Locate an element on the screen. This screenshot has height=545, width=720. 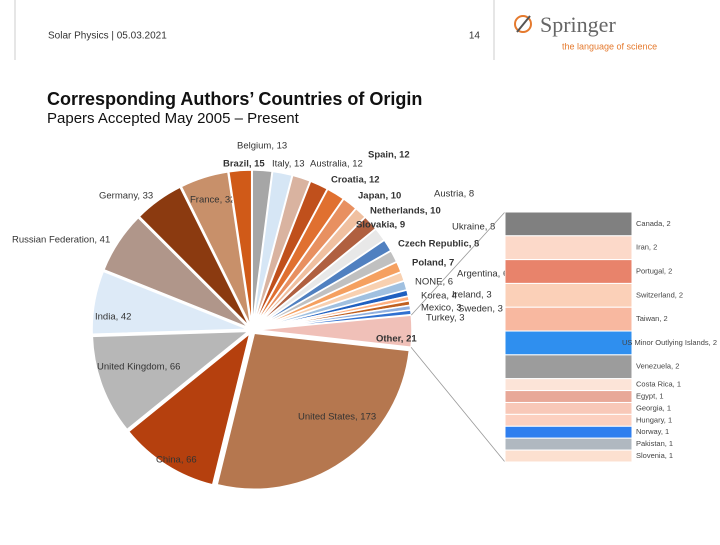
data-label: India, 42 is located at coordinates (113, 317).